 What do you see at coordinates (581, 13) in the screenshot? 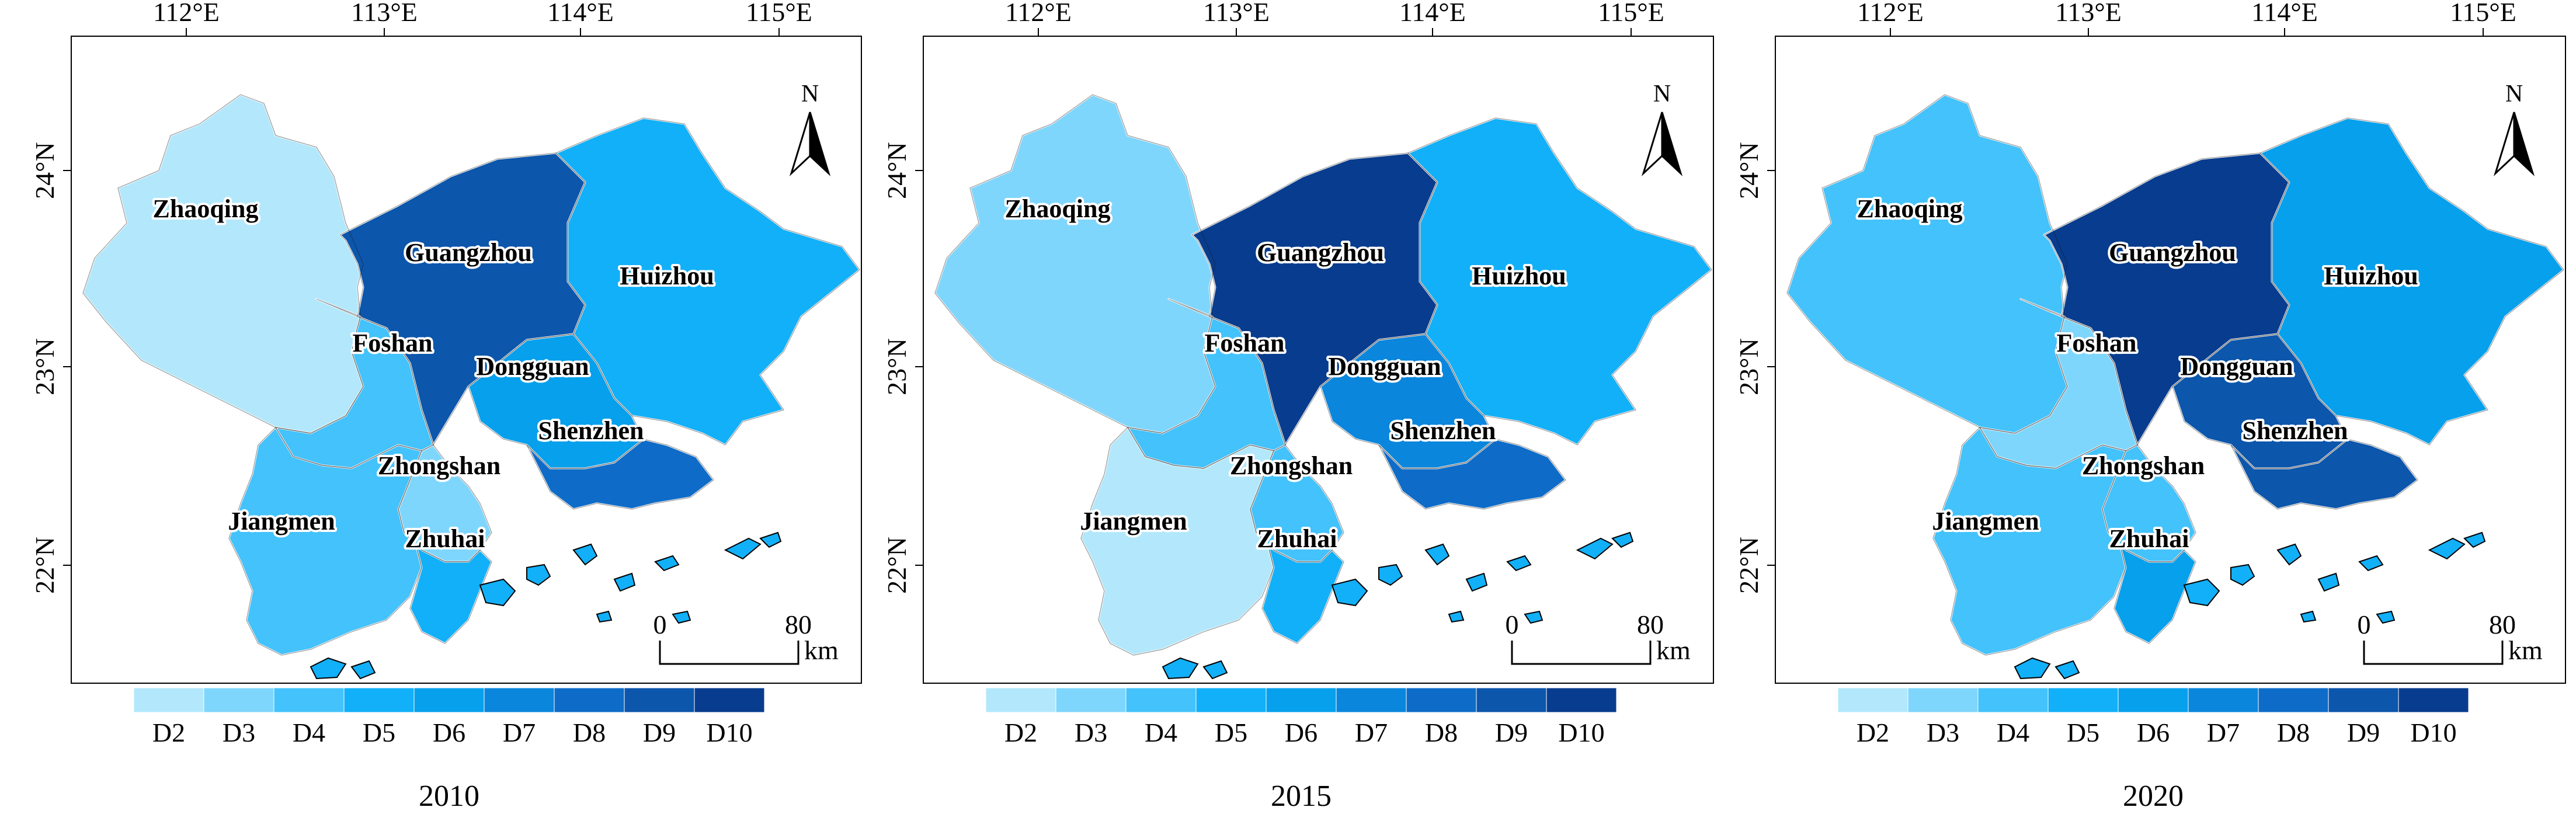
I see `longitude-label: 114°E` at bounding box center [581, 13].